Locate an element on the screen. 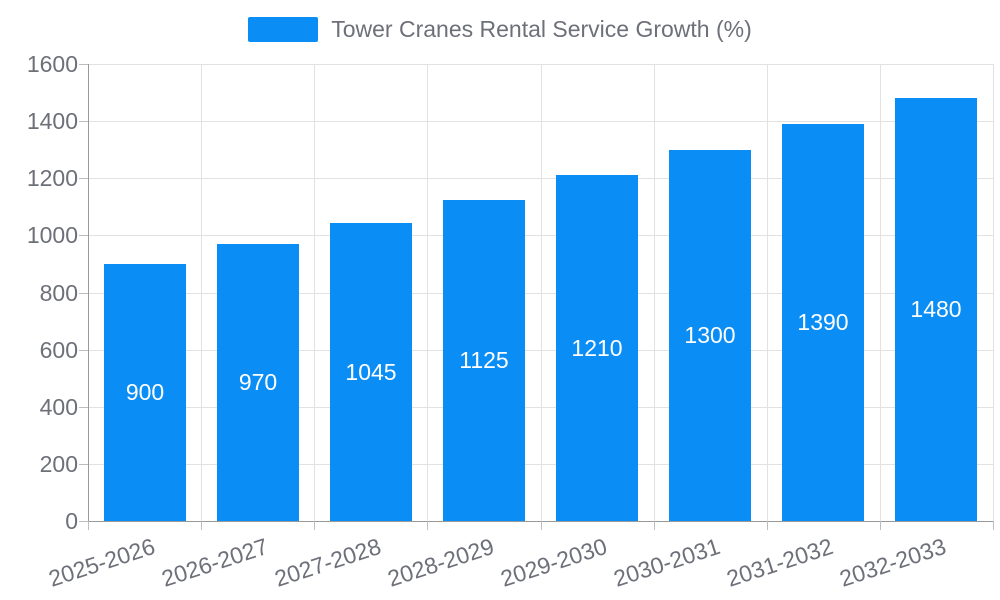  bar-2027-2028: 1045 is located at coordinates (371, 372).